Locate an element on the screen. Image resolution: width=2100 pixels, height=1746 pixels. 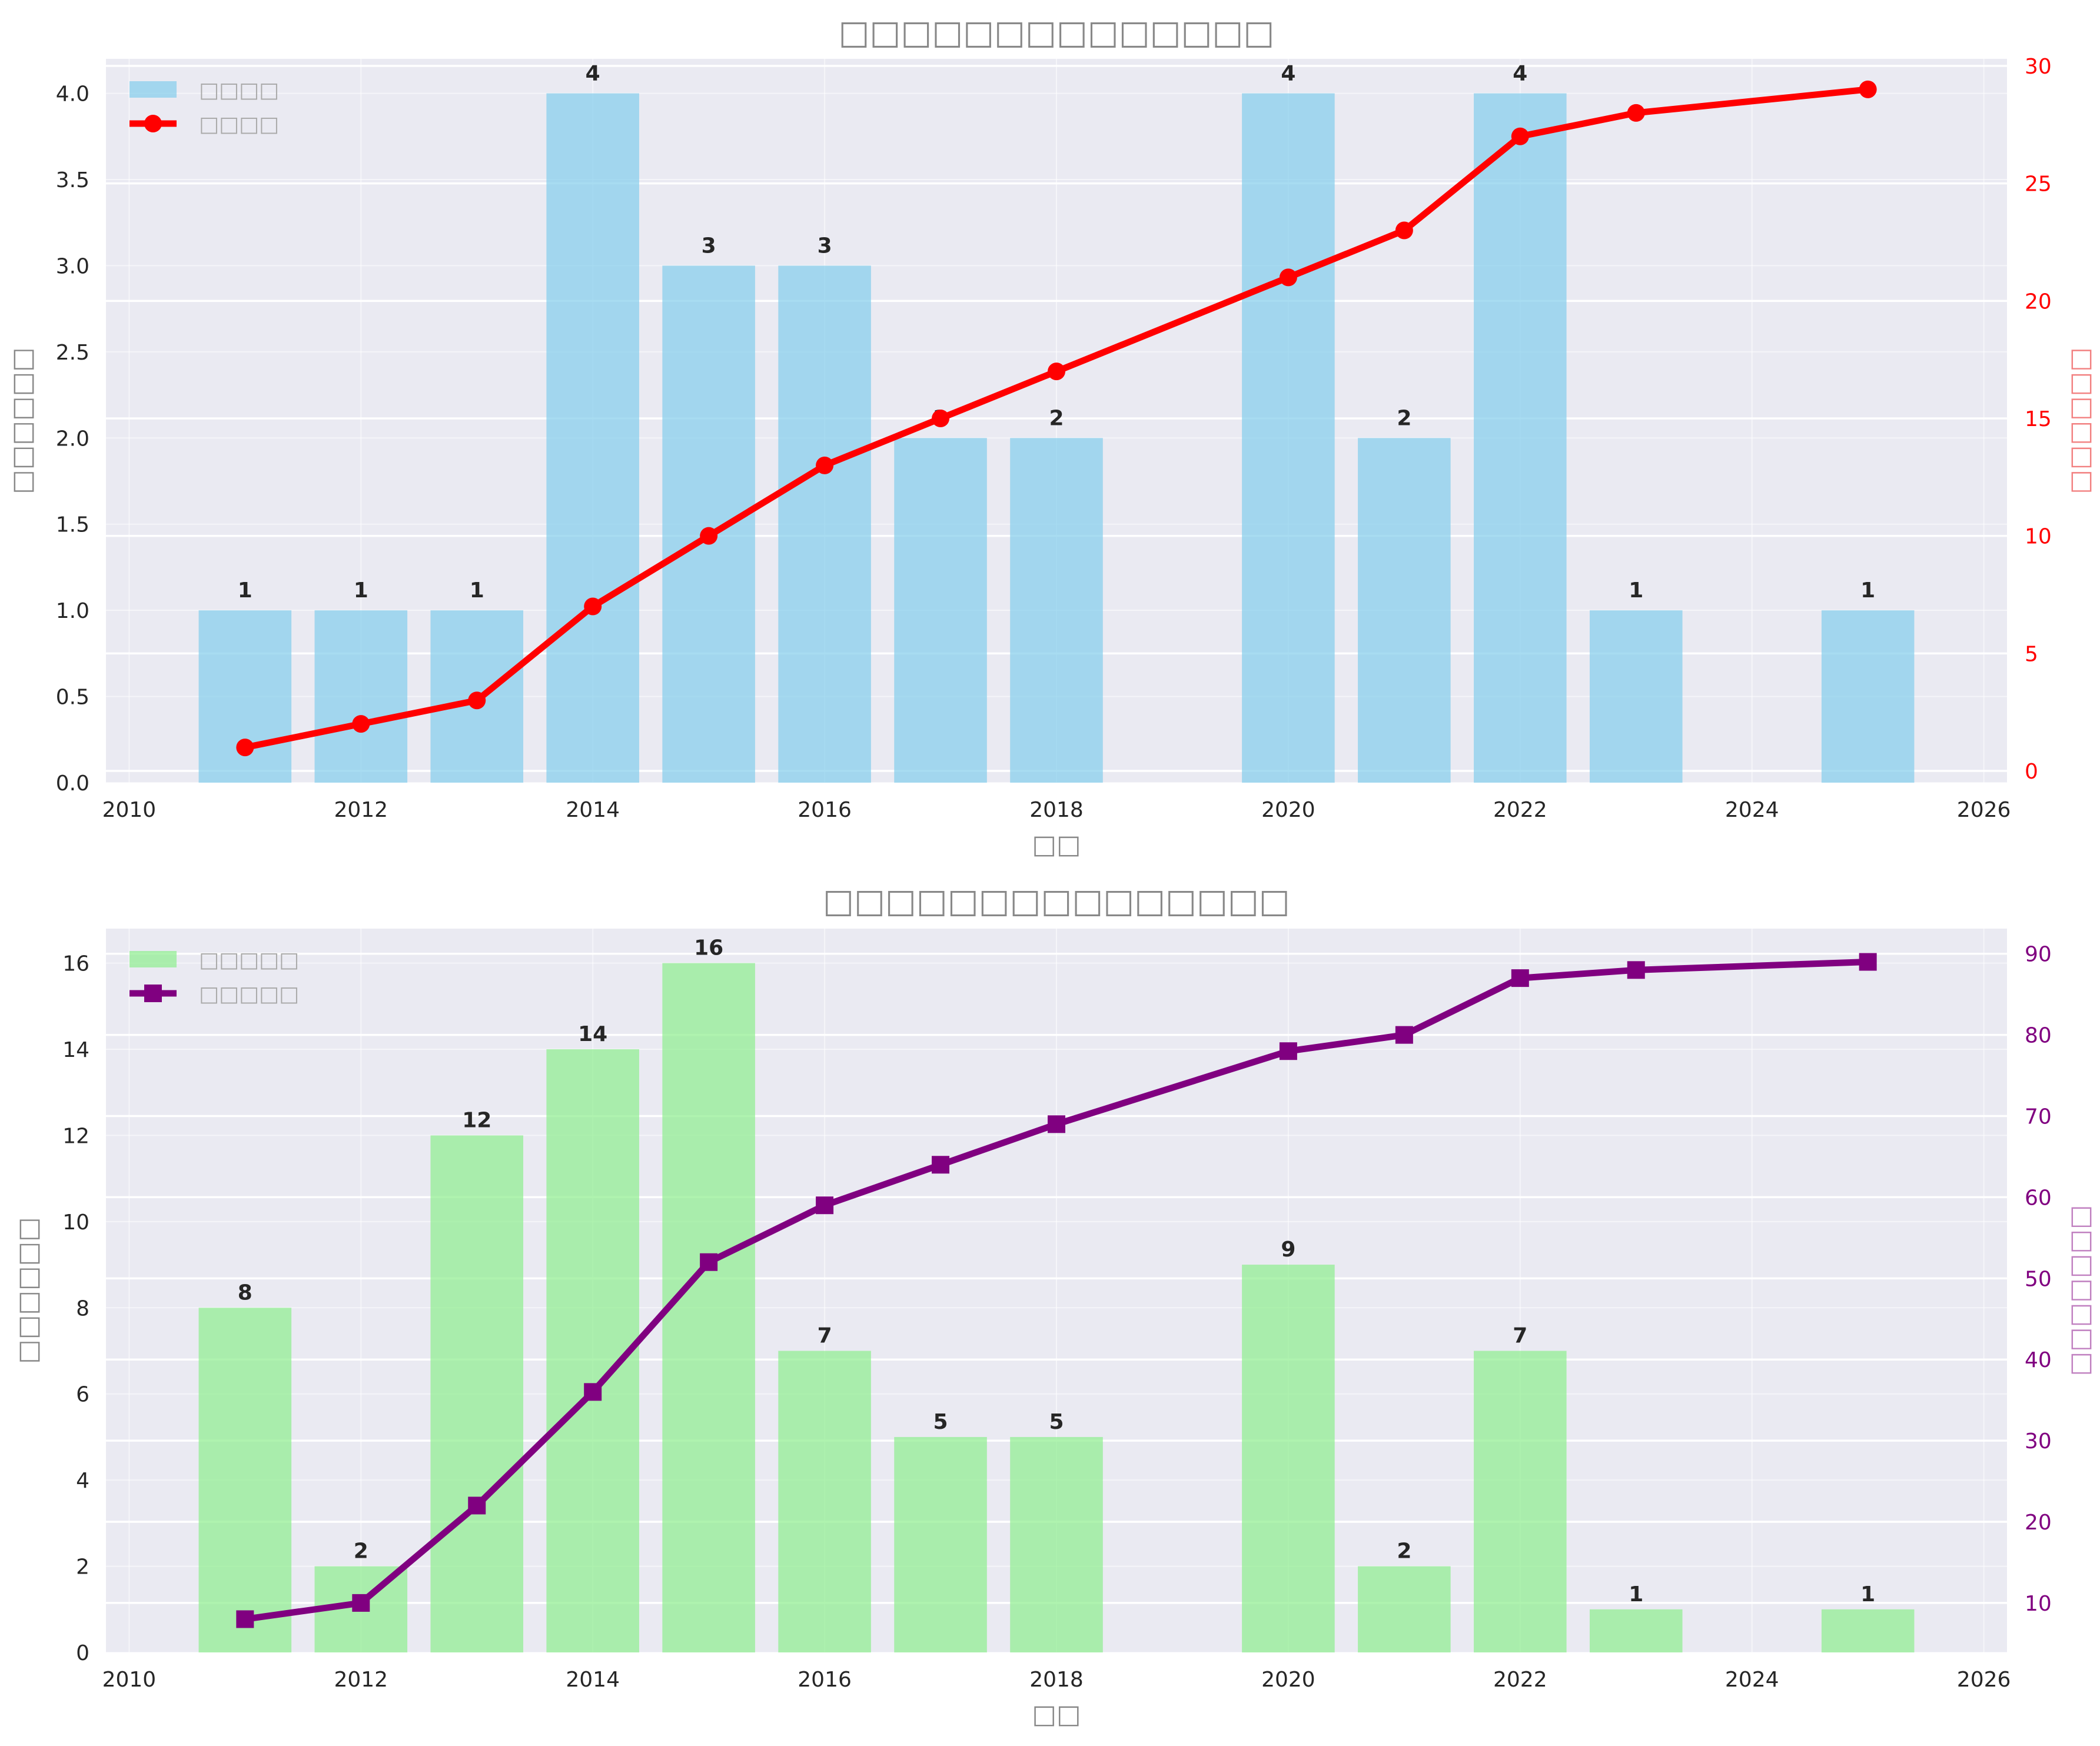
x-tick-label: 2016 is located at coordinates (825, 810).